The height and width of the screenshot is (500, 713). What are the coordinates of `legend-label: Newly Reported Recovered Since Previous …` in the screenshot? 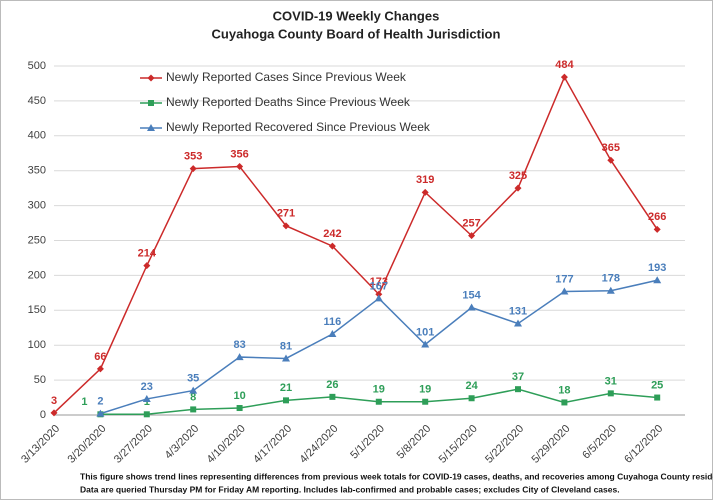 It's located at (298, 127).